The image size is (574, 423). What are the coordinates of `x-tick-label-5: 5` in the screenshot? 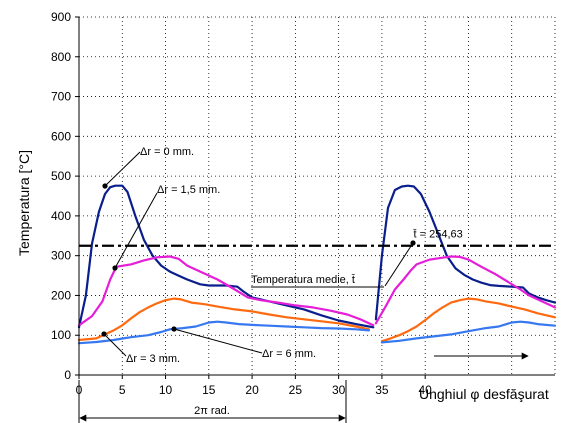 It's located at (122, 390).